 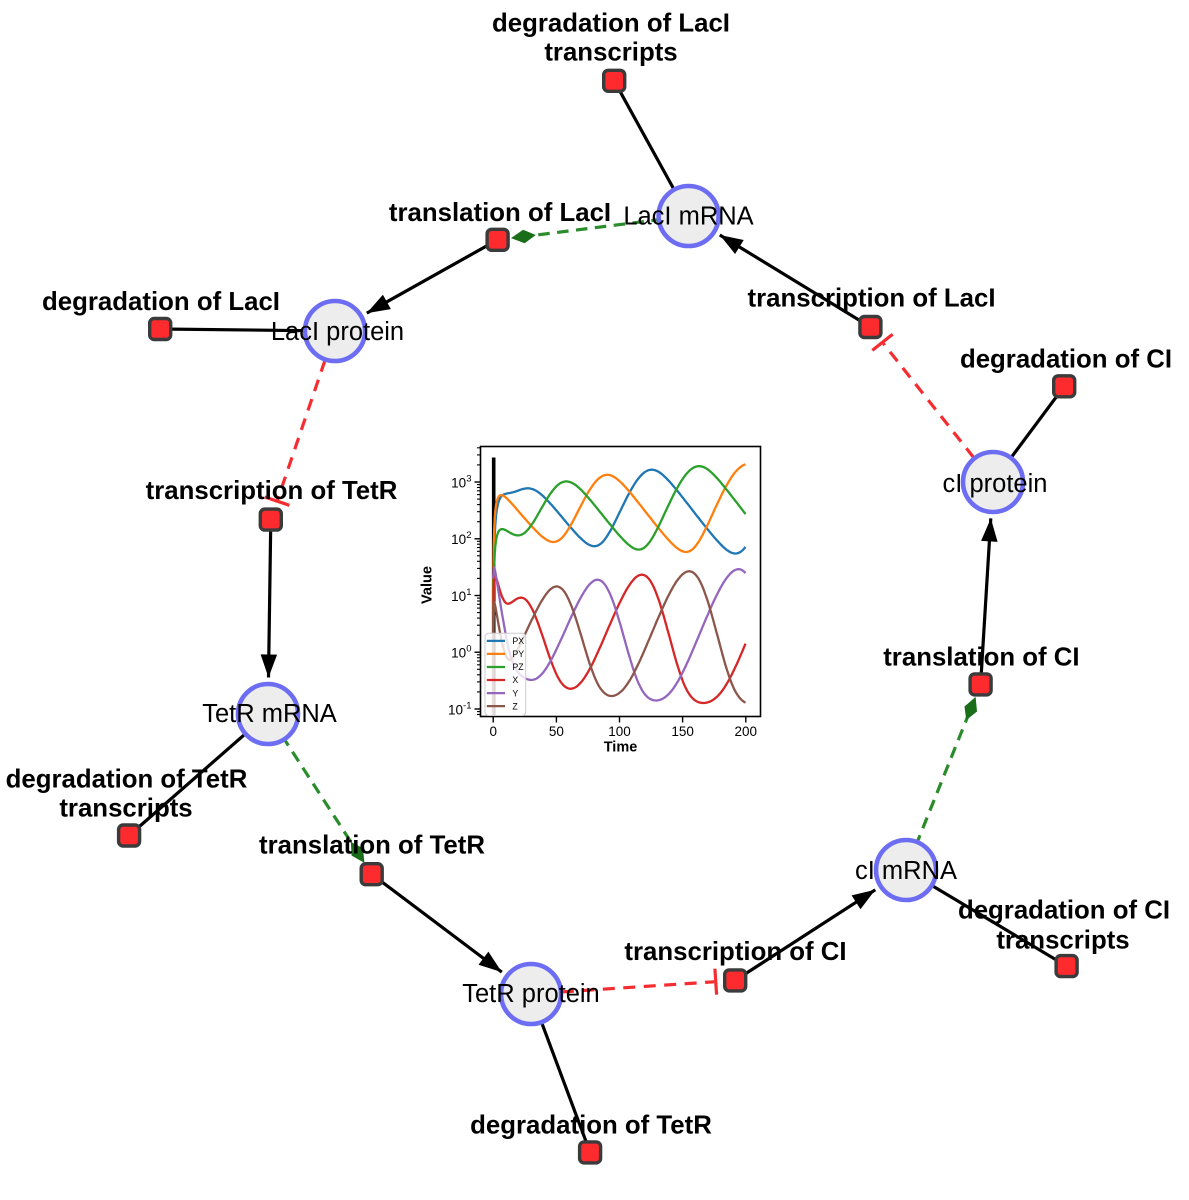 I want to click on svg-text: cI mRNA, so click(x=906, y=871).